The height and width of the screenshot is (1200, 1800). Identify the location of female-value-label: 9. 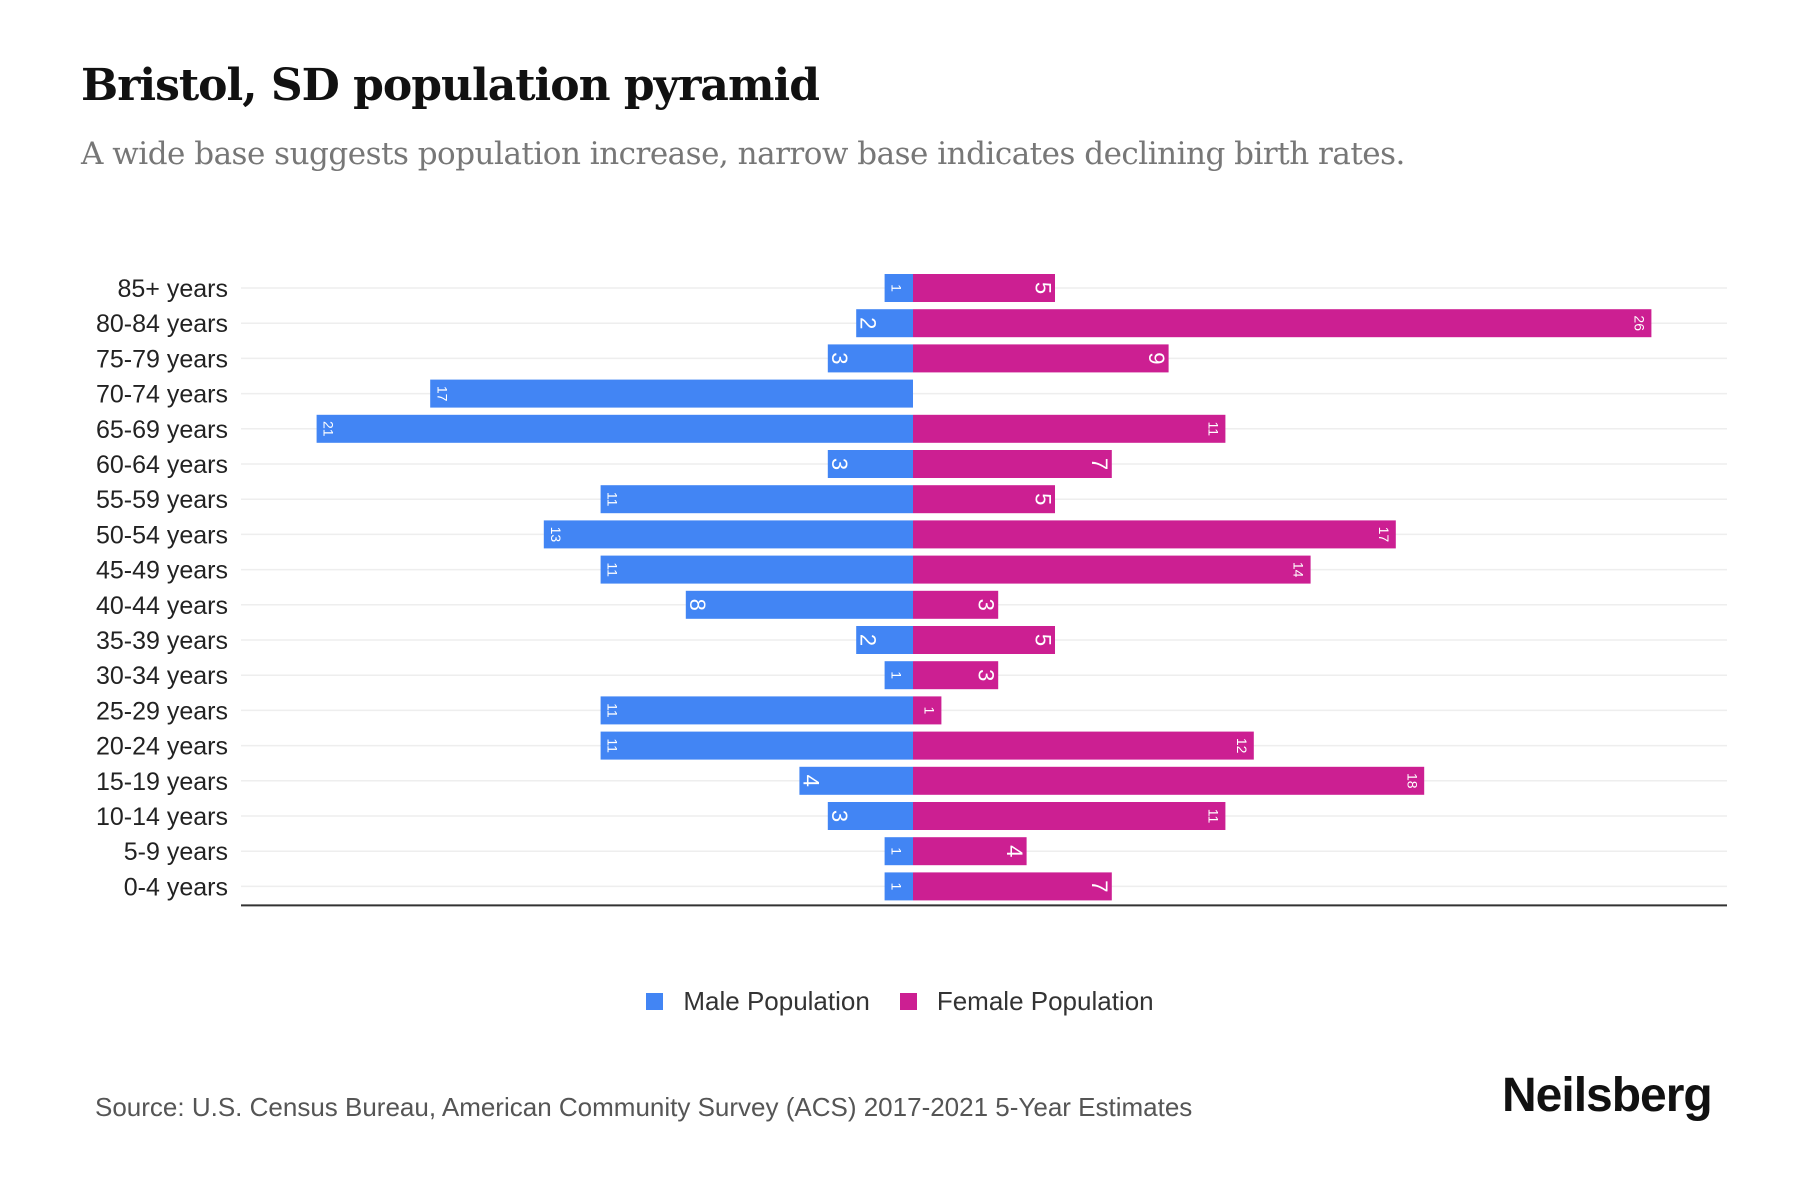
(1156, 358).